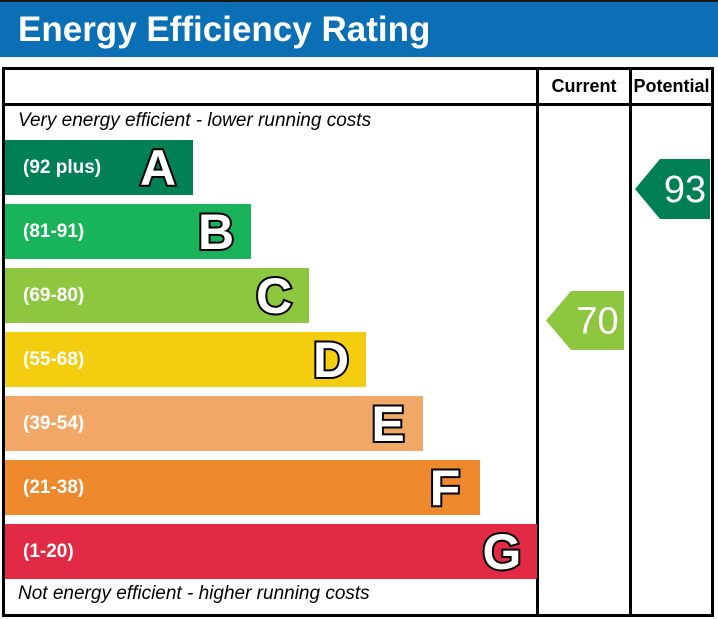  I want to click on band-A: (92 plus) A, so click(99, 167).